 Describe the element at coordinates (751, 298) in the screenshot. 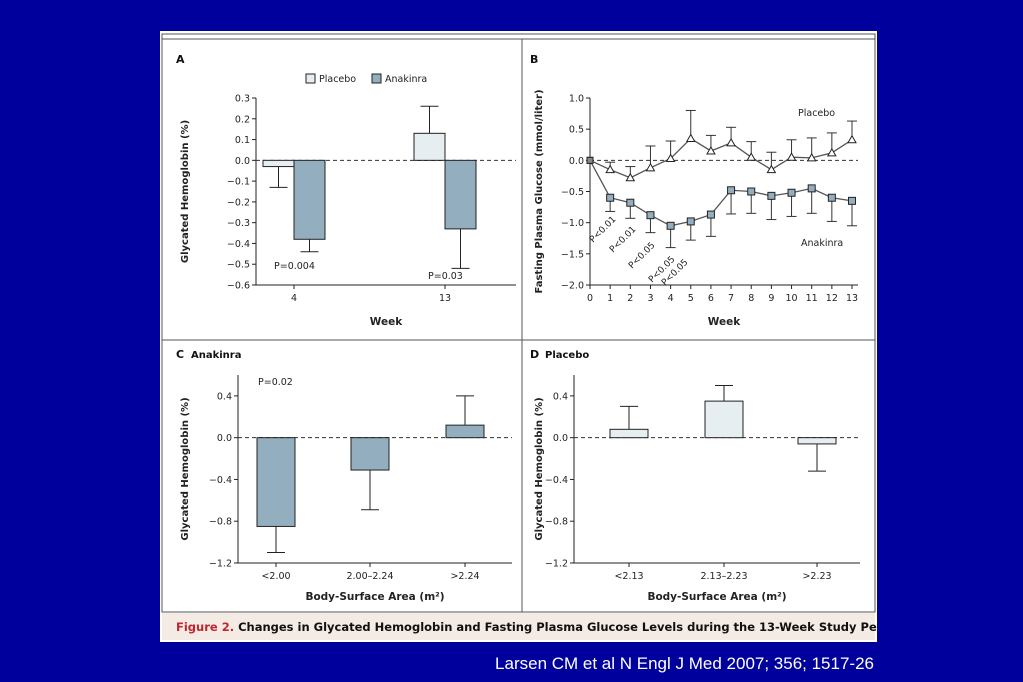

I see `x-tick-label: 8` at that location.